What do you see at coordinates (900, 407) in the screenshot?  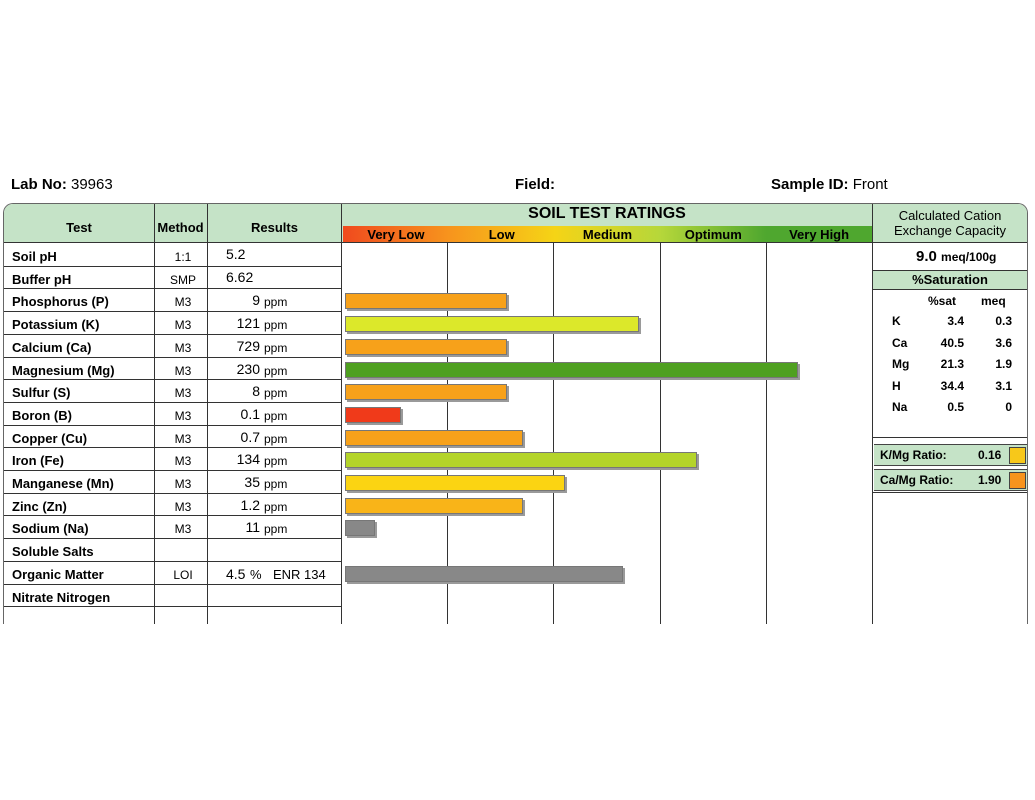 I see `sat-ion: Na` at bounding box center [900, 407].